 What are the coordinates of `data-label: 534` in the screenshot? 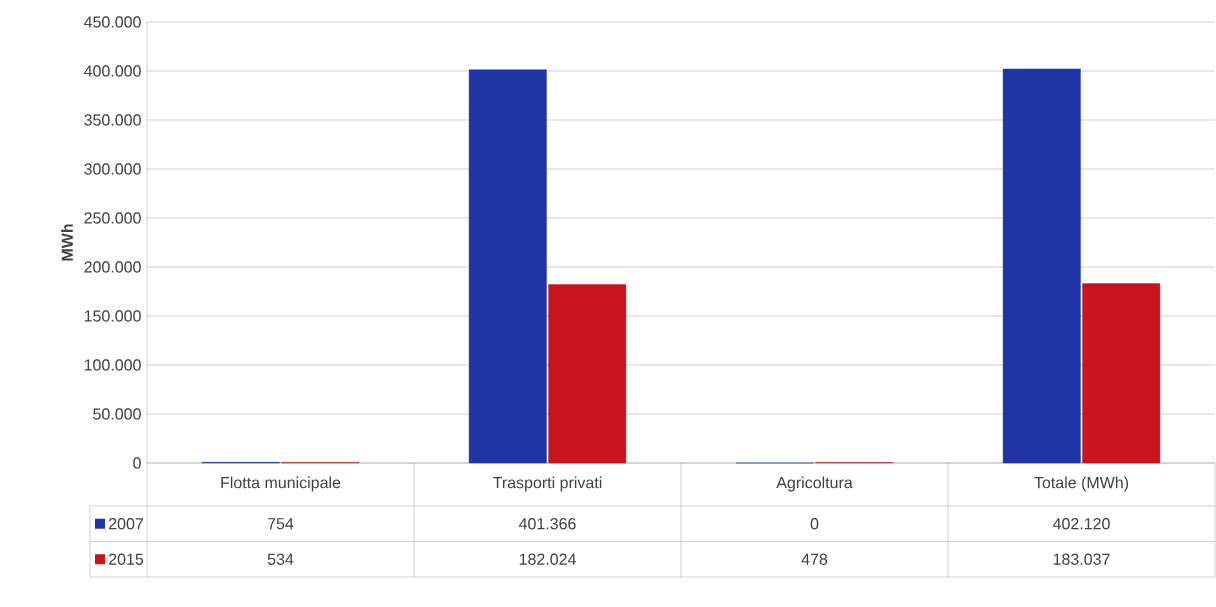 It's located at (280, 559).